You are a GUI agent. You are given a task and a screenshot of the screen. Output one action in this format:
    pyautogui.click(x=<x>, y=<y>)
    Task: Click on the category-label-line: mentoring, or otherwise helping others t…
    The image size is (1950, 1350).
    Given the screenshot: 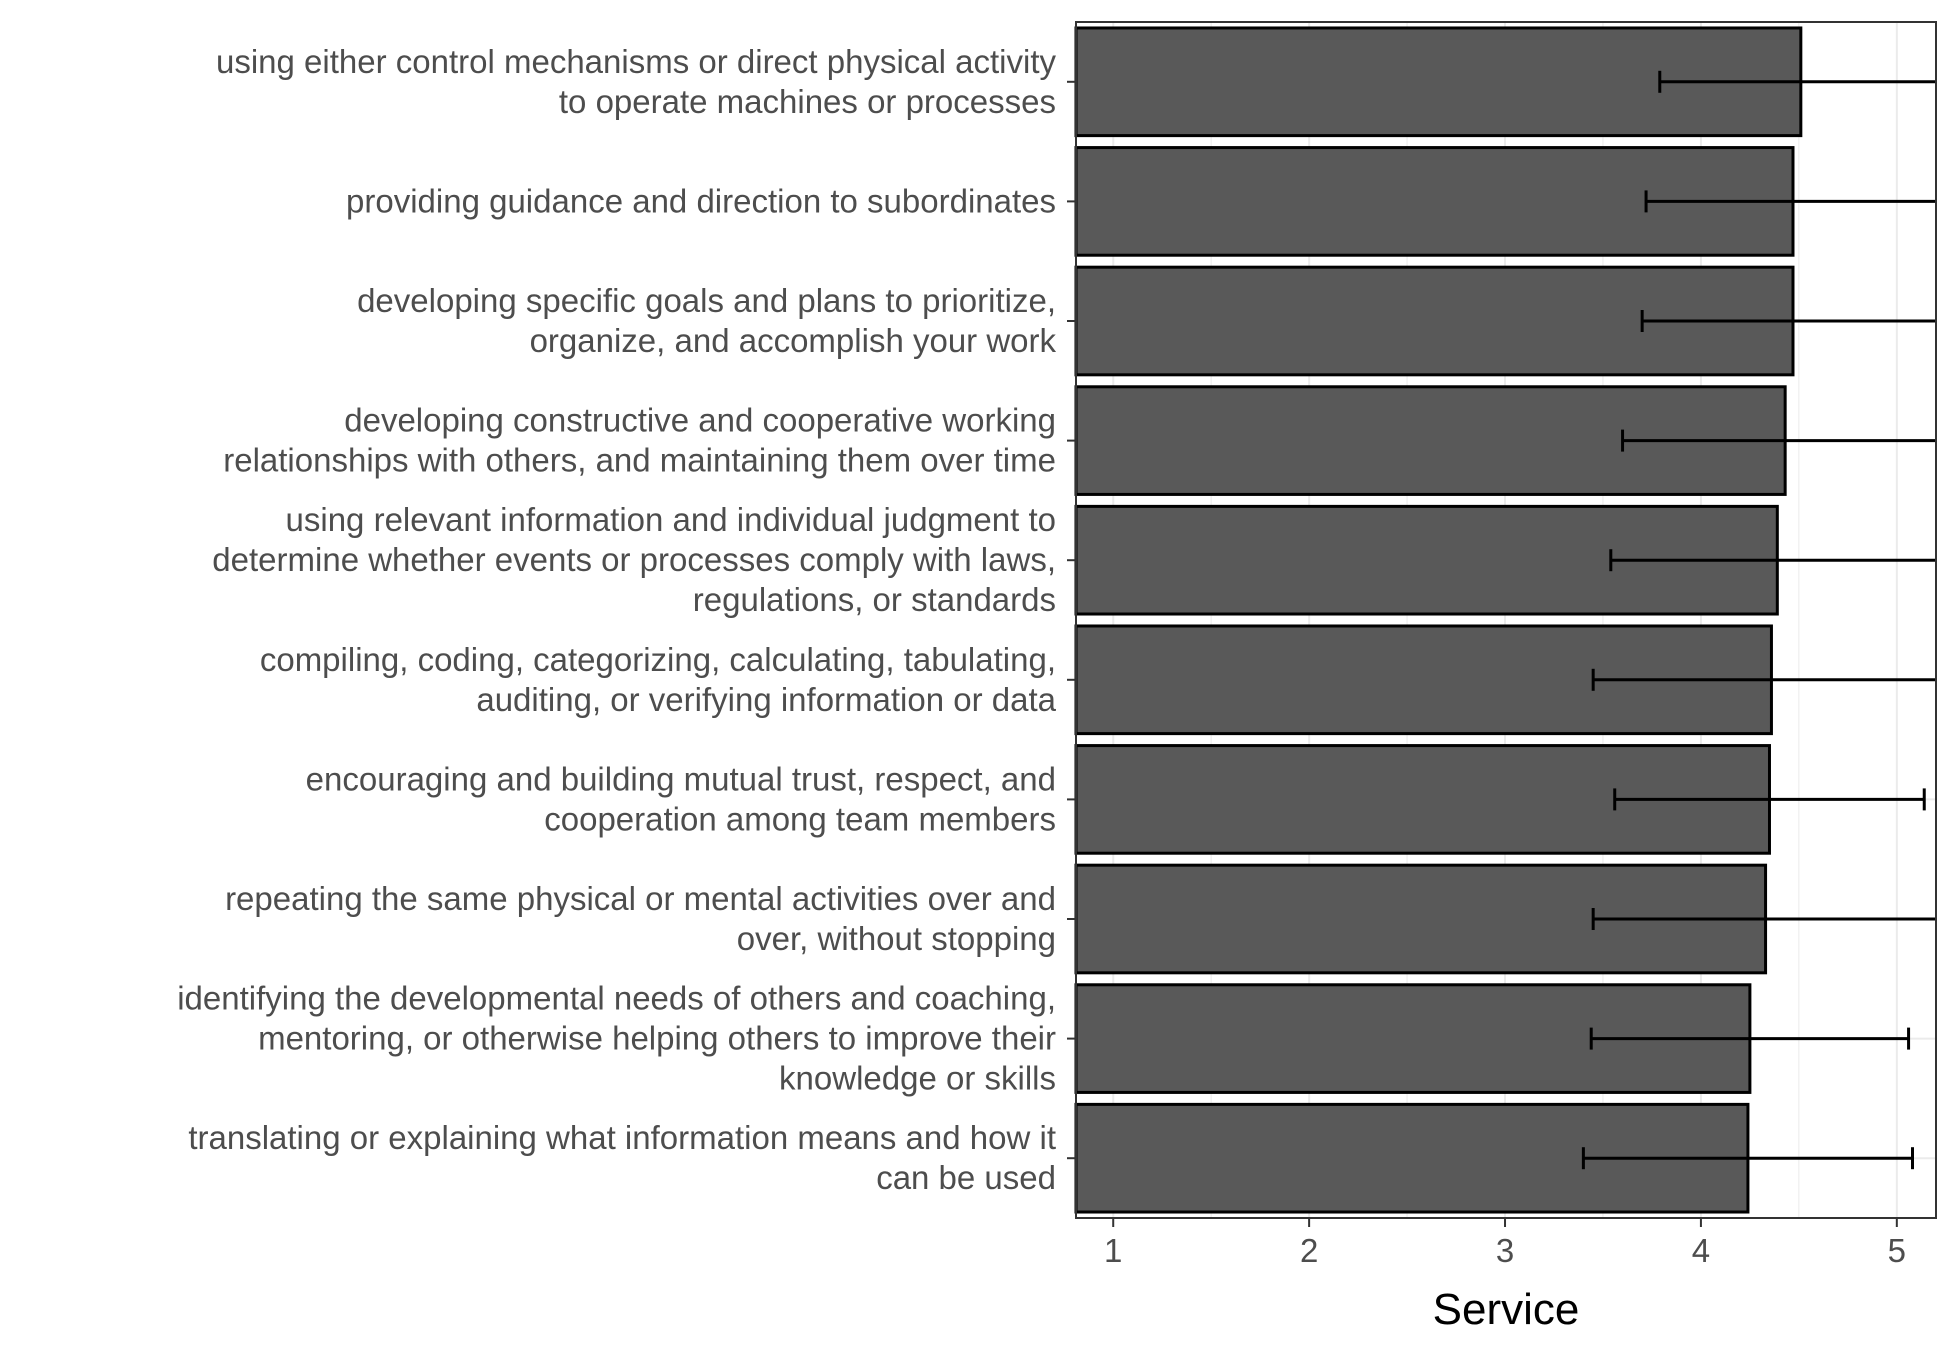 What is the action you would take?
    pyautogui.click(x=657, y=1038)
    